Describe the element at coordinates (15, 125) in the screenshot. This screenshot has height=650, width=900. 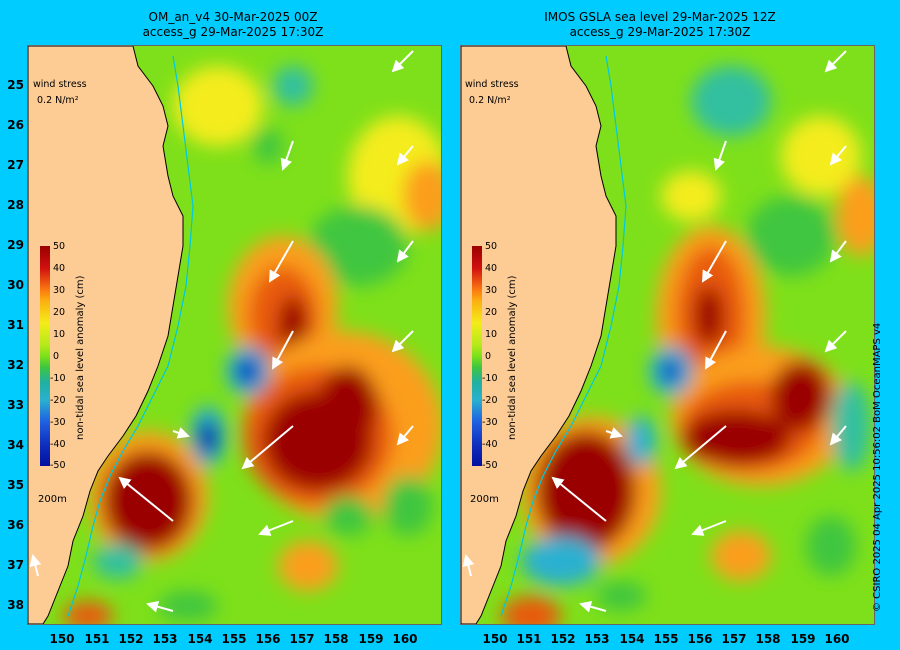
I see `y-tick: 26` at that location.